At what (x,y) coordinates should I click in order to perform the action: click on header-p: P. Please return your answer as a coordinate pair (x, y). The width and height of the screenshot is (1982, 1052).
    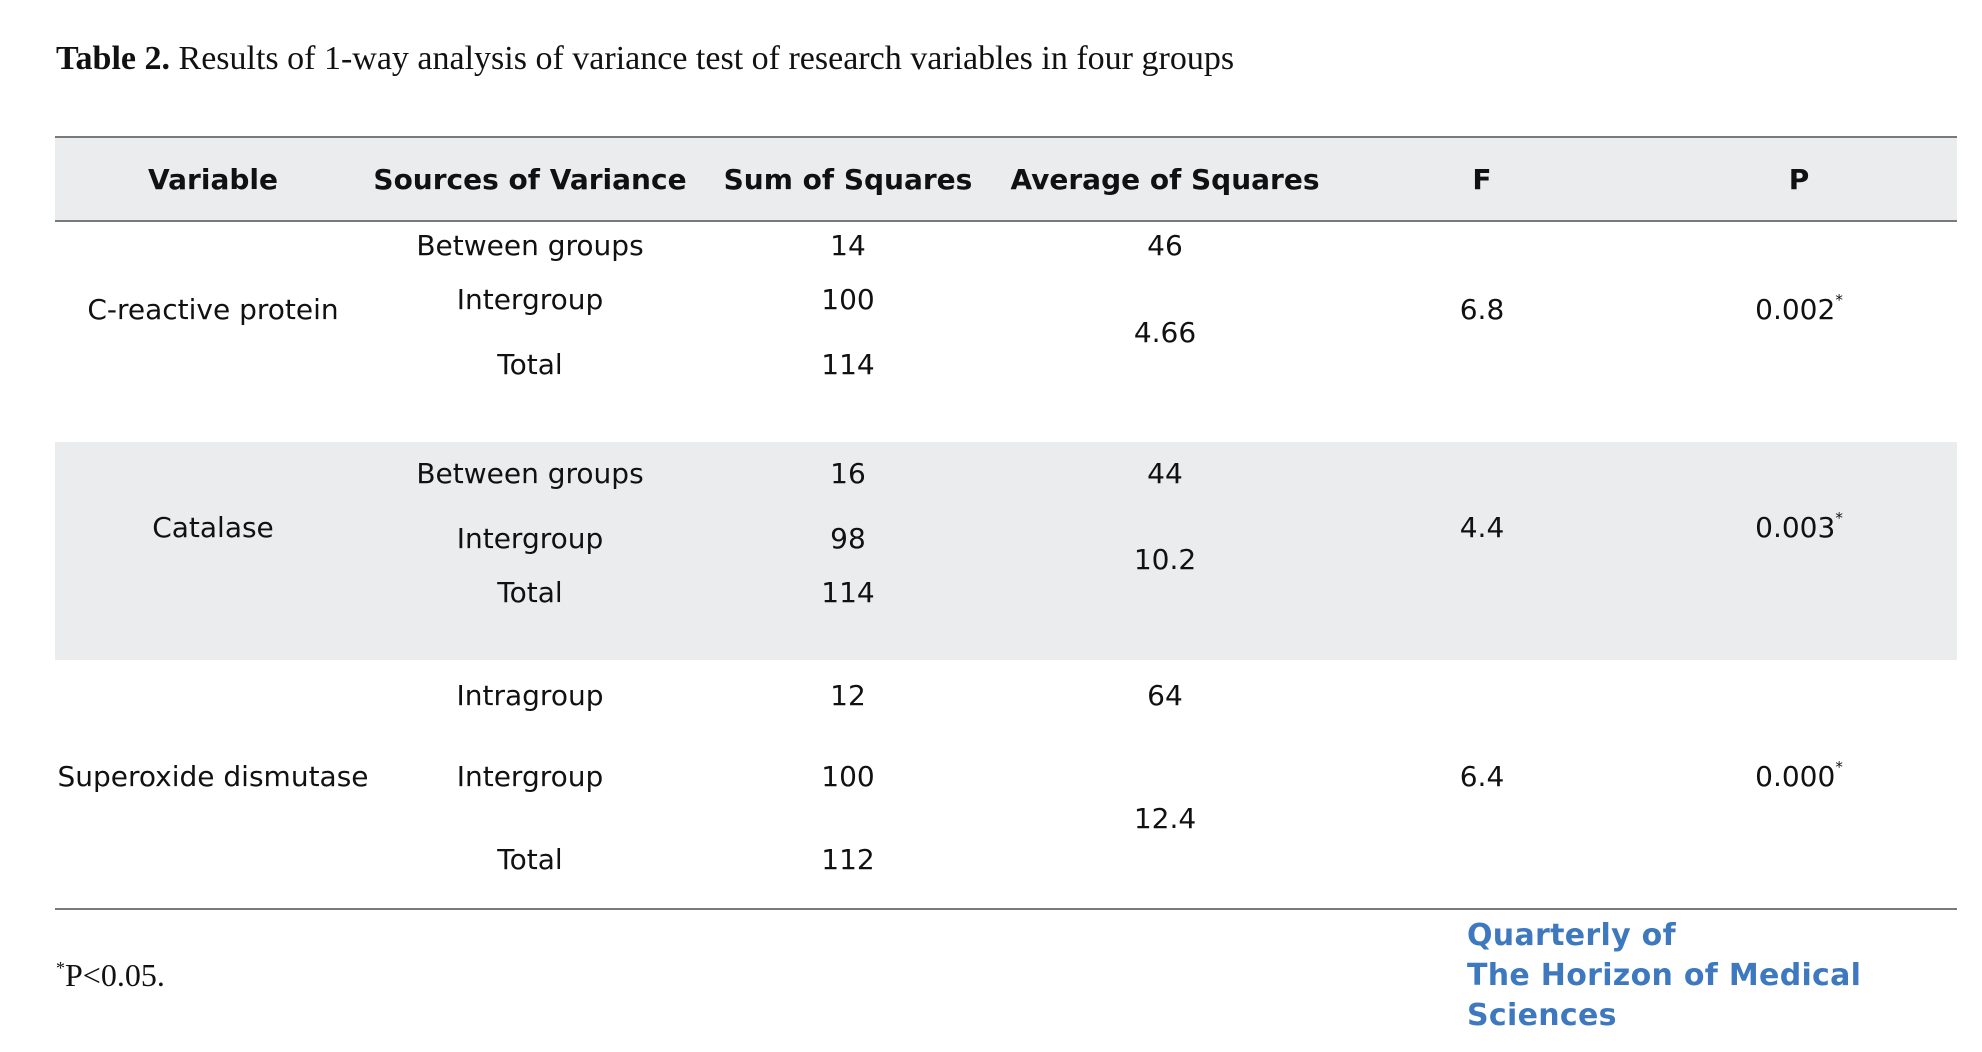
    Looking at the image, I should click on (1799, 179).